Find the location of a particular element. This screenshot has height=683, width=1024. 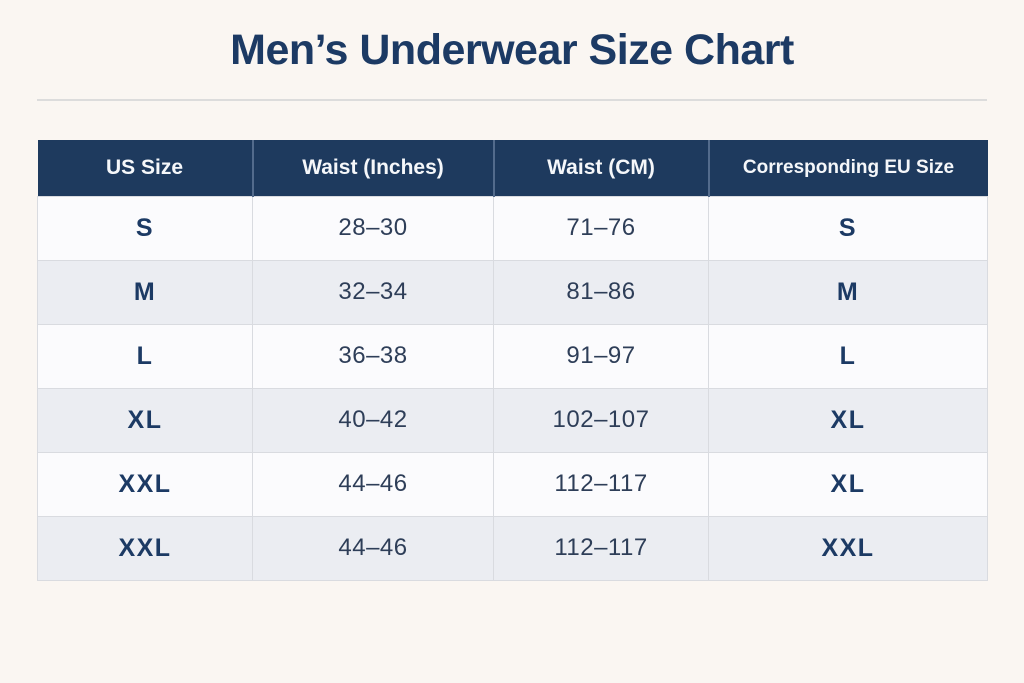

eu-size-cell: M is located at coordinates (848, 292).